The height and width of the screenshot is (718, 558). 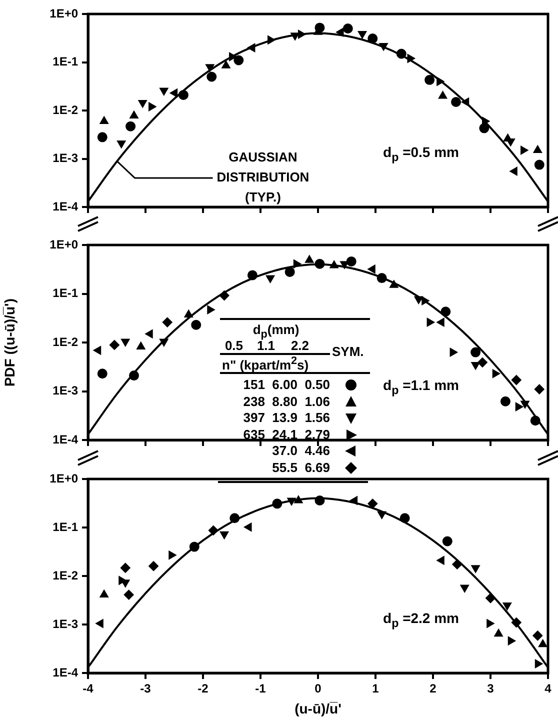 What do you see at coordinates (301, 467) in the screenshot?
I see `text: 55.5 6.69` at bounding box center [301, 467].